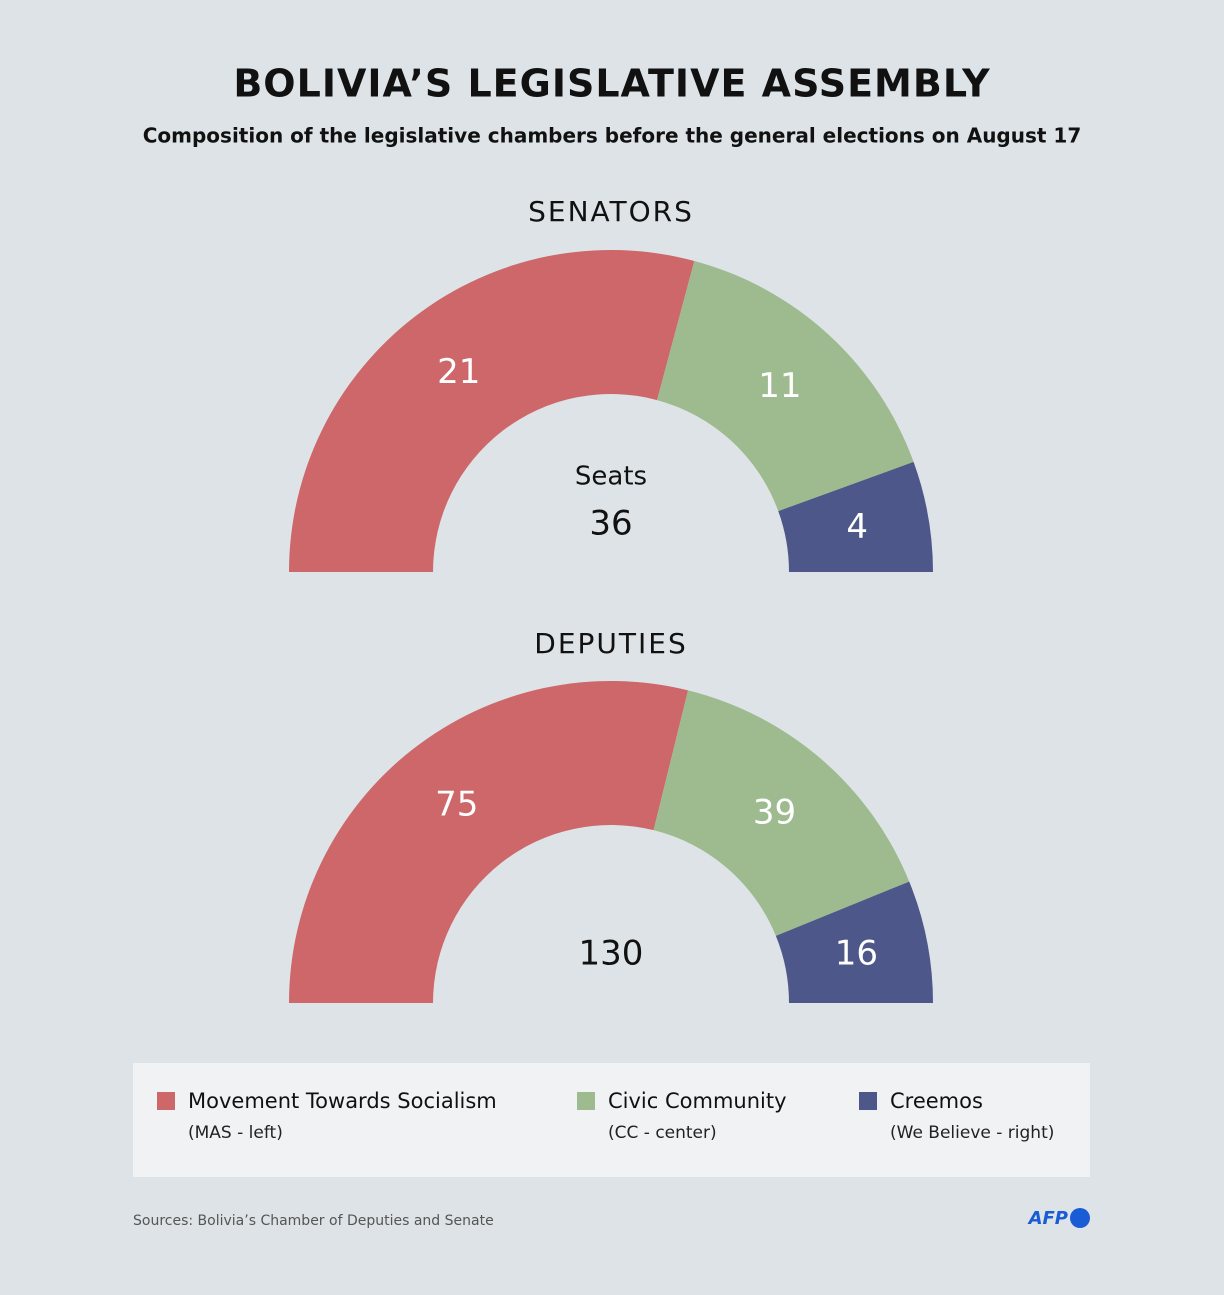  What do you see at coordinates (856, 953) in the screenshot?
I see `value-label: 16` at bounding box center [856, 953].